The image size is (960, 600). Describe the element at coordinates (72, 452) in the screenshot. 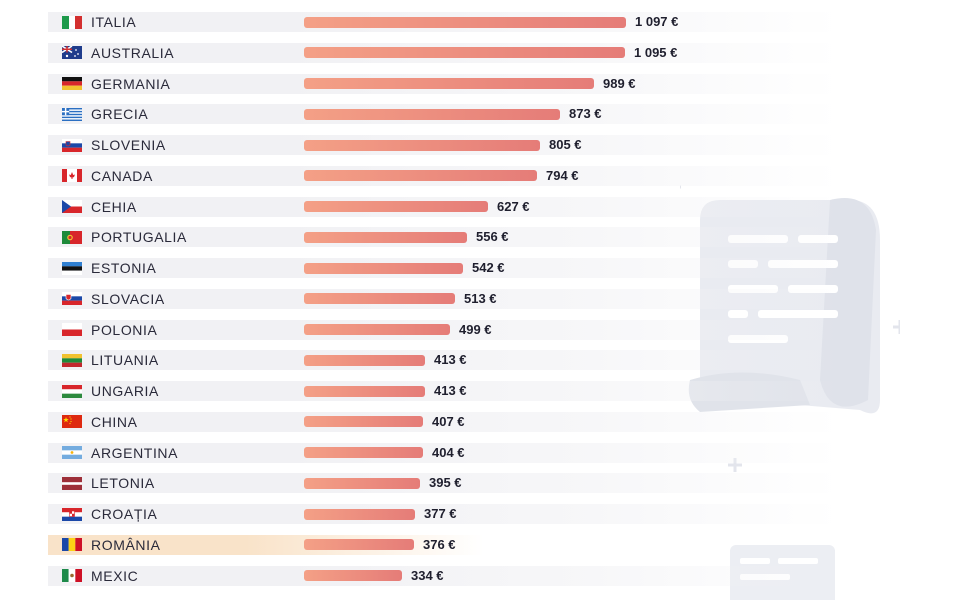

I see `argentina-flag-icon` at that location.